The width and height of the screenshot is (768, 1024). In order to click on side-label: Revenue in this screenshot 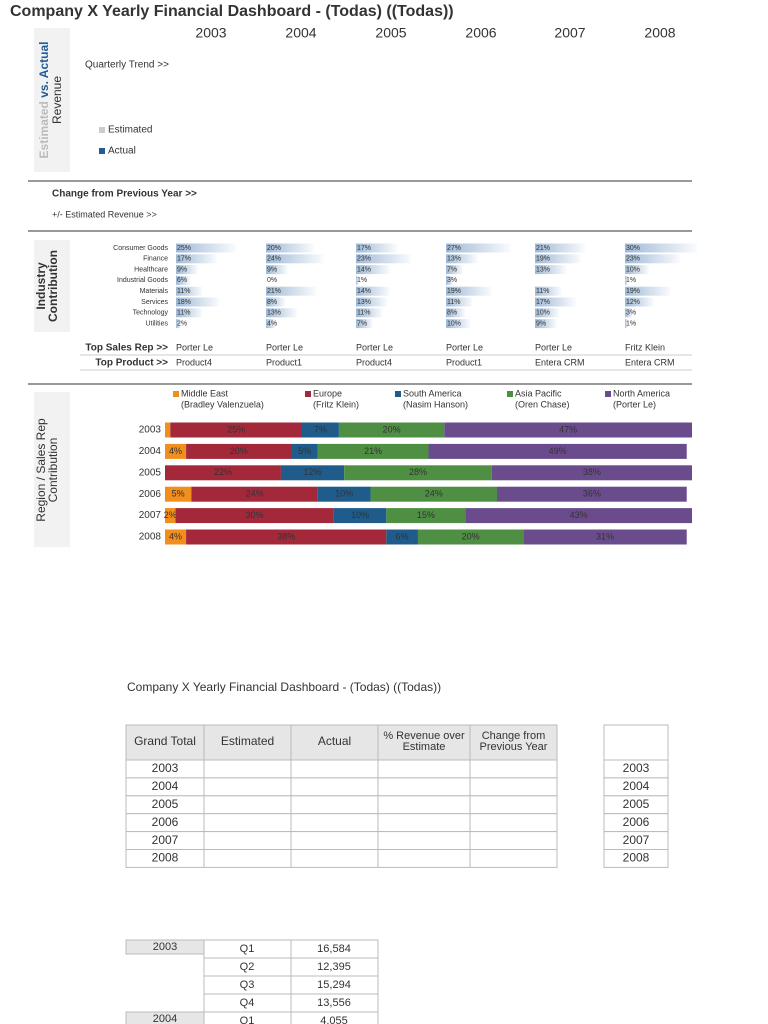, I will do `click(57, 100)`.